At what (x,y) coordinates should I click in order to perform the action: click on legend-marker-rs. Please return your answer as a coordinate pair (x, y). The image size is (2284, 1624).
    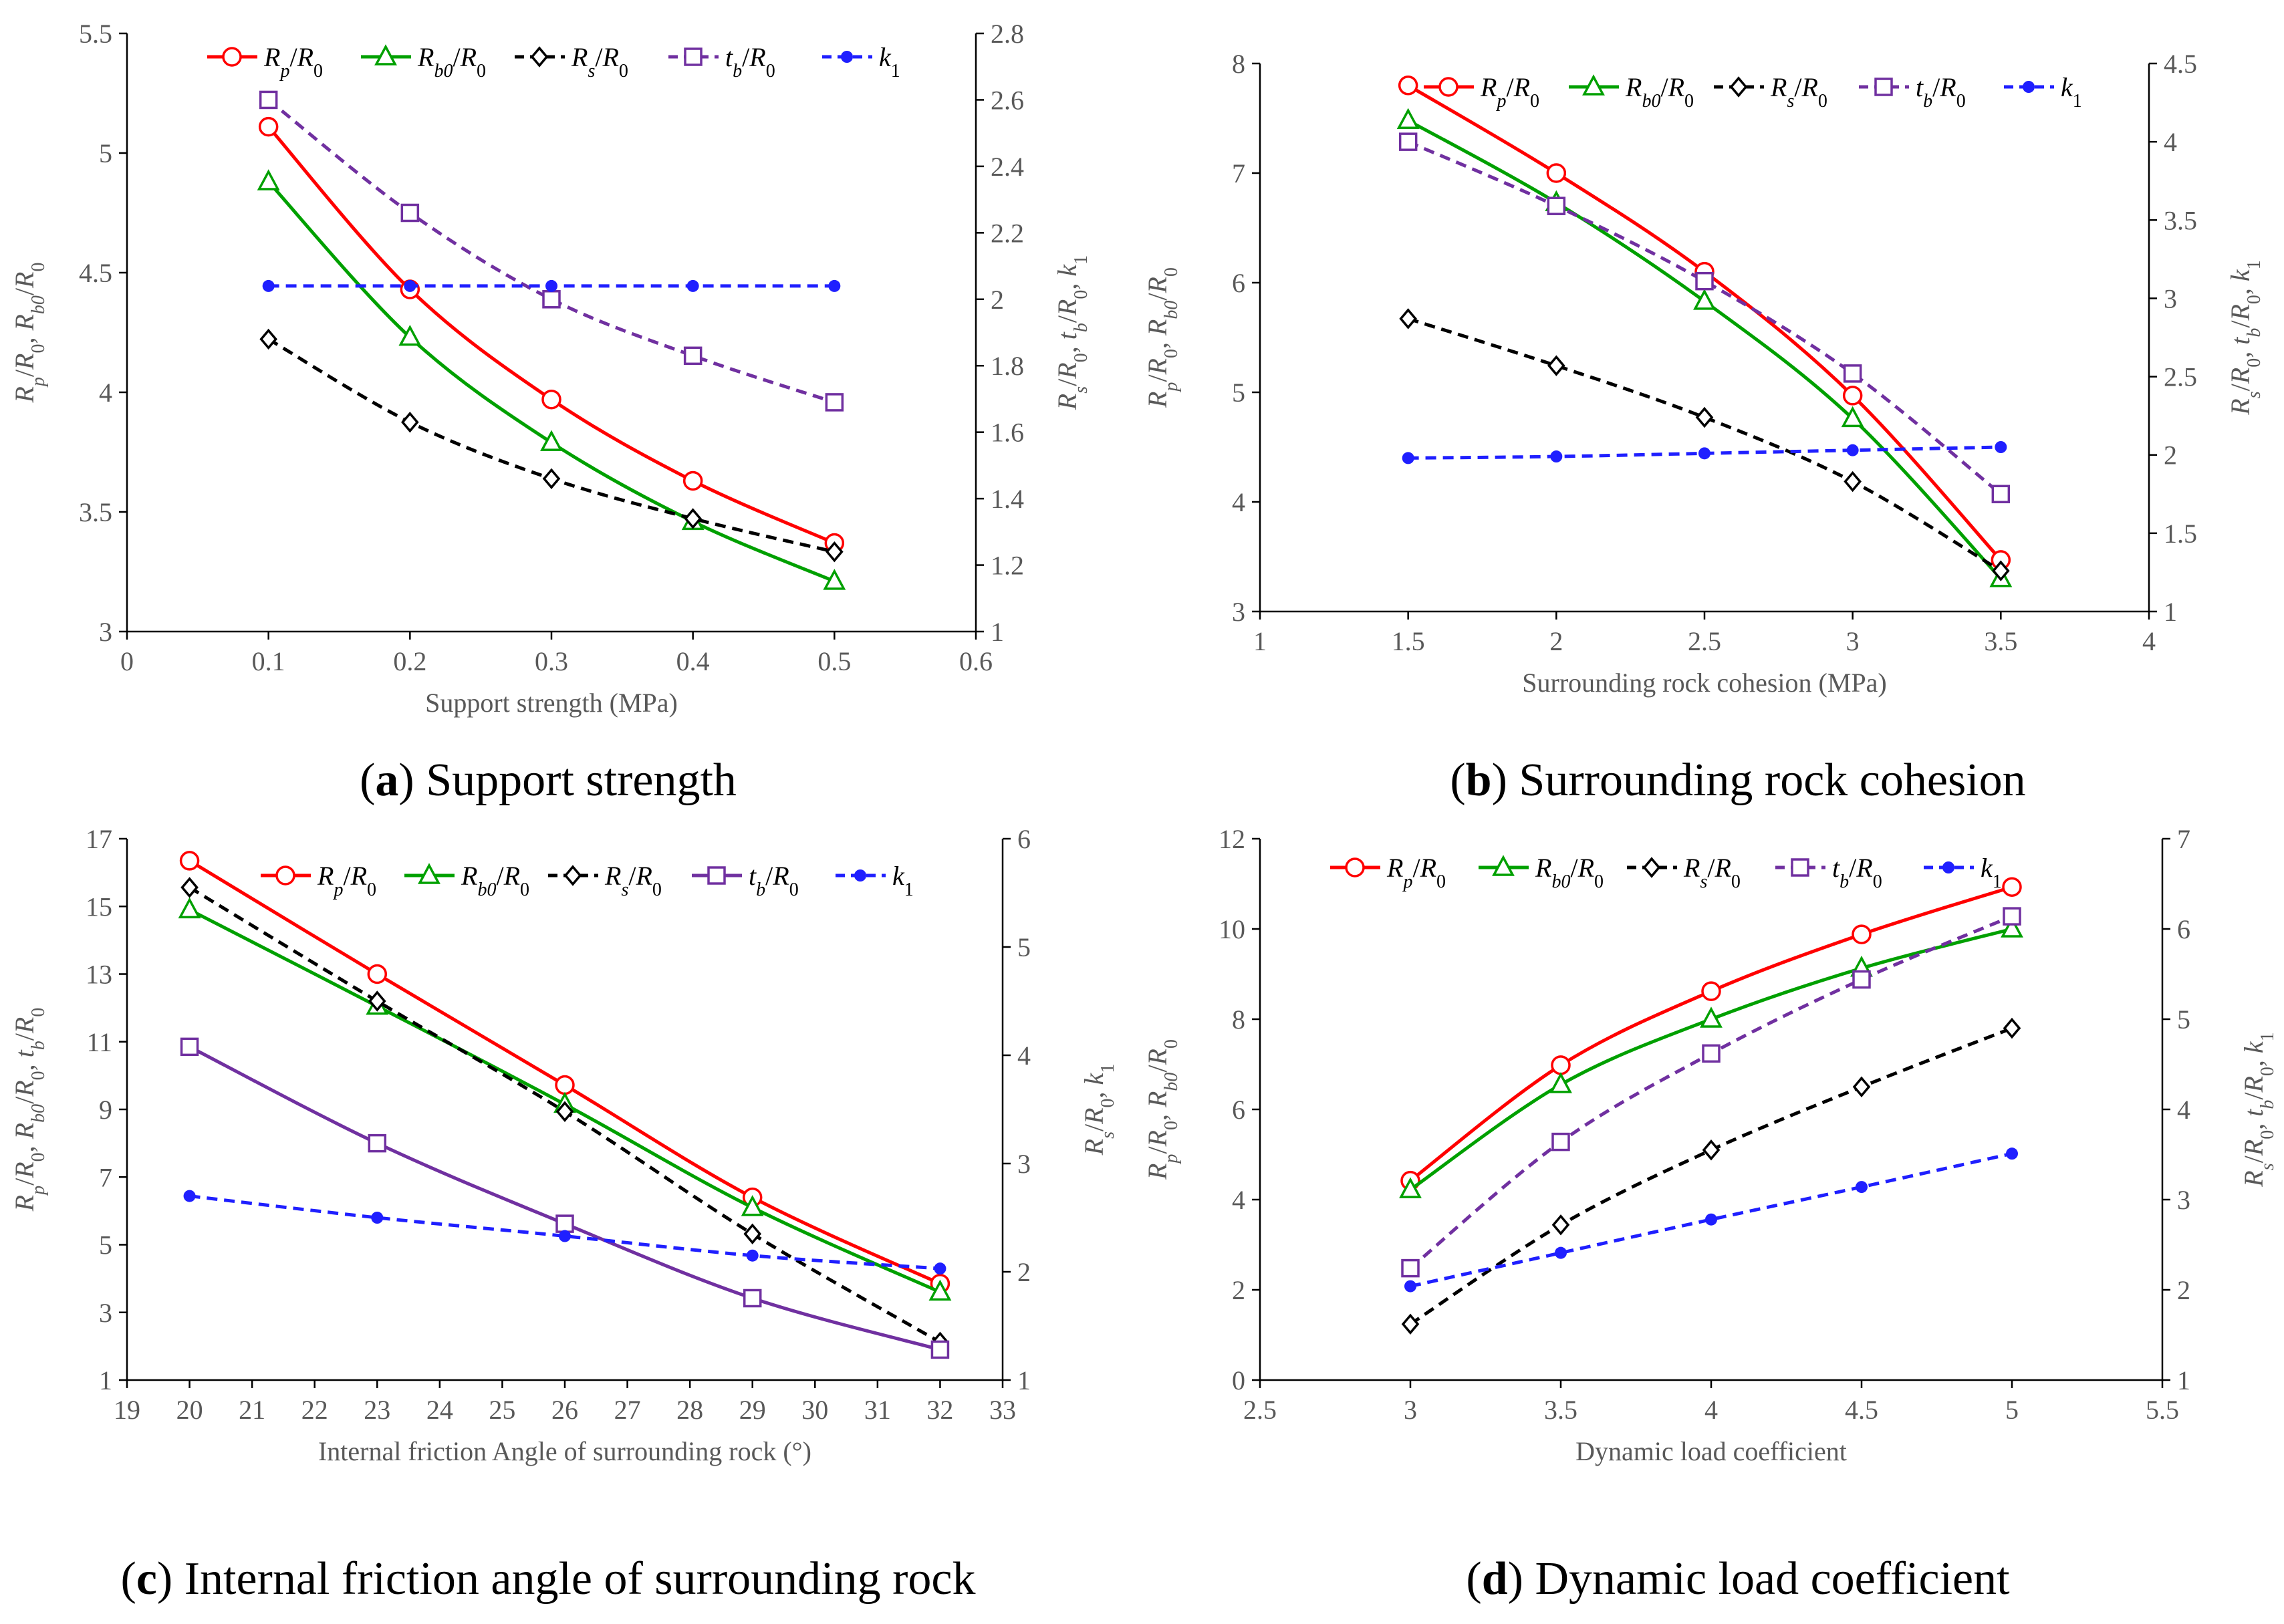
    Looking at the image, I should click on (1651, 867).